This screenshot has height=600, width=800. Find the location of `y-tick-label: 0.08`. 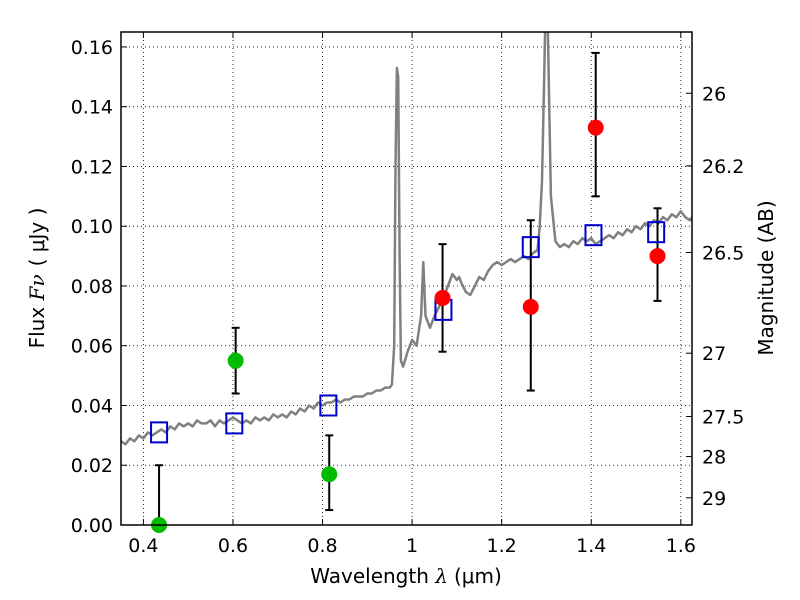

y-tick-label: 0.08 is located at coordinates (92, 287).